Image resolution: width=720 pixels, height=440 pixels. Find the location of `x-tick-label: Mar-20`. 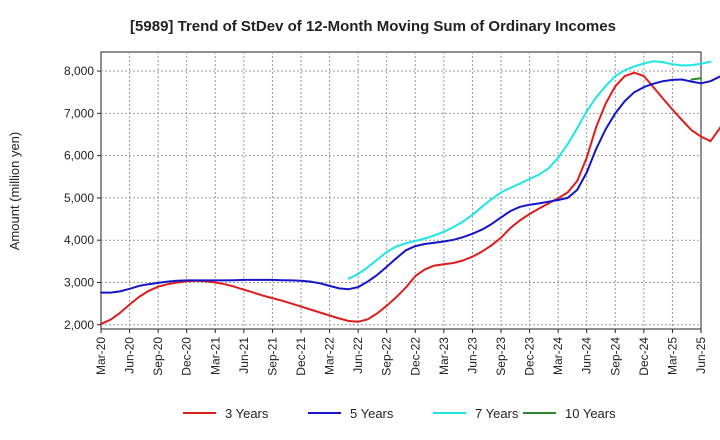

x-tick-label: Mar-20 is located at coordinates (101, 356).